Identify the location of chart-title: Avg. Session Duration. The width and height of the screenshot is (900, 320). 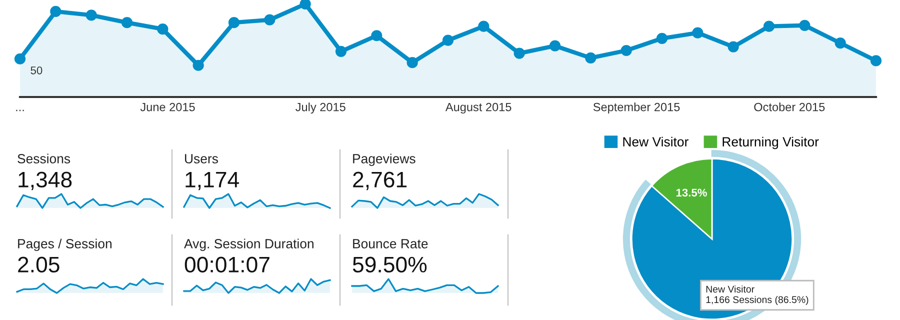
(249, 244).